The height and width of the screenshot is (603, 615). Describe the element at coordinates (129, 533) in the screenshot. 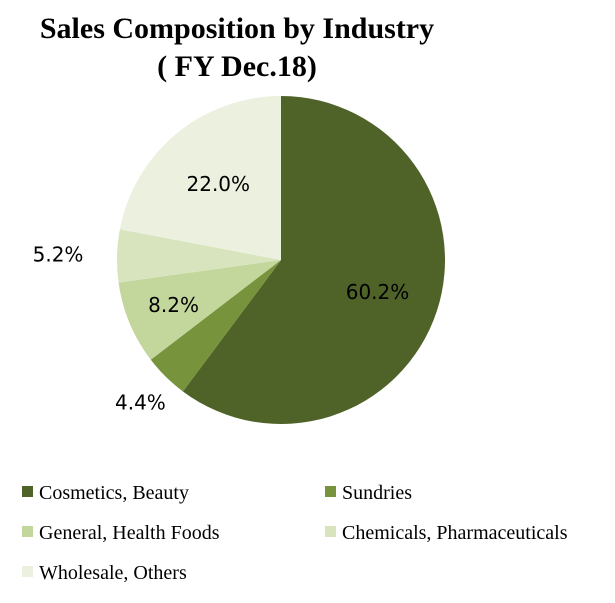

I see `legend-label-general-health-foods: General, Health Foods` at that location.